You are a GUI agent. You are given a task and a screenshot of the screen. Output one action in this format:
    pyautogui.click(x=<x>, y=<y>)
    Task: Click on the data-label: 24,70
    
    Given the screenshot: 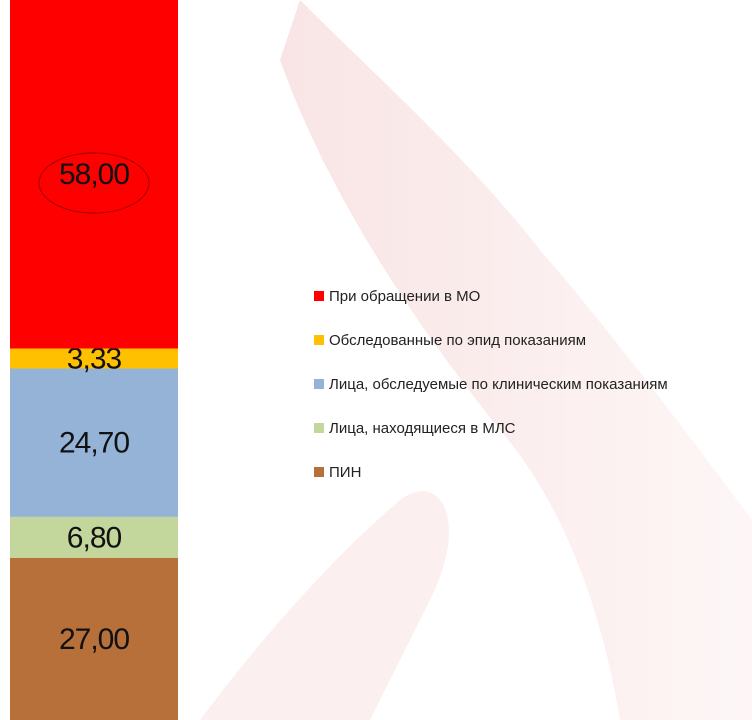 What is the action you would take?
    pyautogui.click(x=94, y=443)
    